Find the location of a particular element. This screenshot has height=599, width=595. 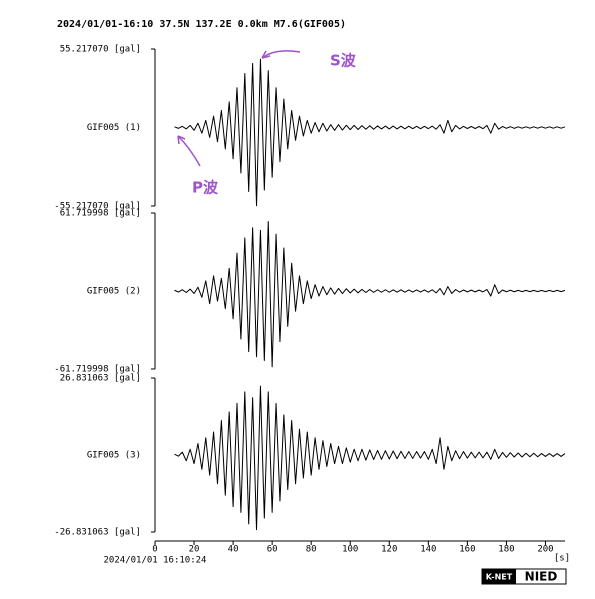

s-wave-label: S波 is located at coordinates (343, 61).